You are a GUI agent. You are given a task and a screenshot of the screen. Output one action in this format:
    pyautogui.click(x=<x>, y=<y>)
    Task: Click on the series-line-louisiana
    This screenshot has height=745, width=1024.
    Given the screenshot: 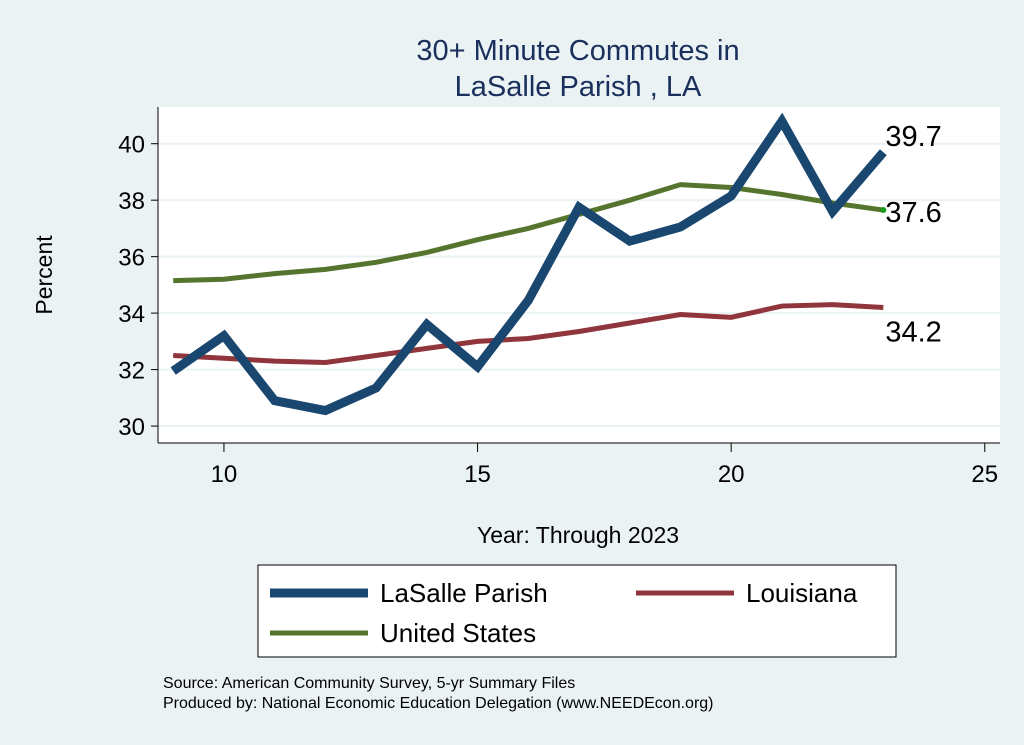 What is the action you would take?
    pyautogui.click(x=528, y=334)
    